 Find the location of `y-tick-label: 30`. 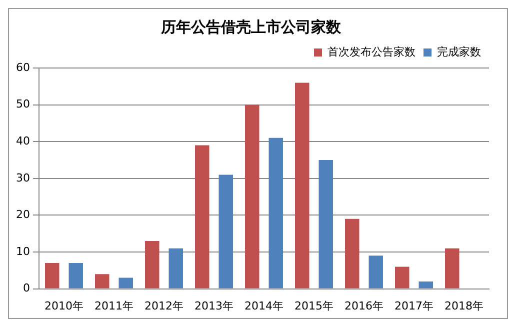

y-tick-label: 30 is located at coordinates (23, 177).